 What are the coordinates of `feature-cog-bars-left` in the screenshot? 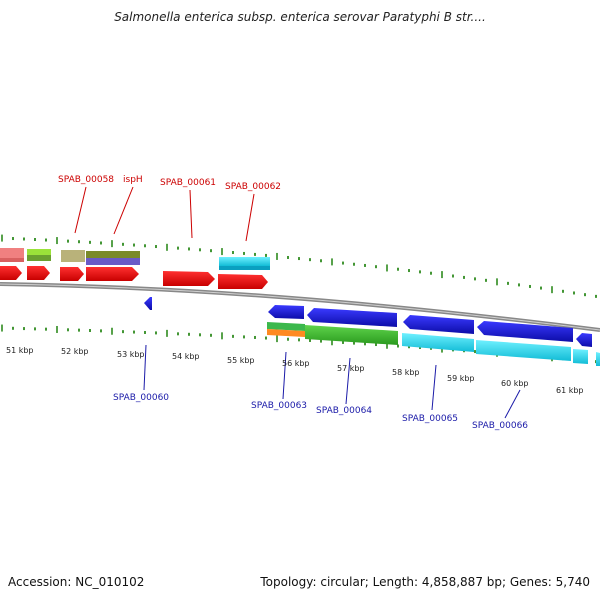 It's located at (135, 259).